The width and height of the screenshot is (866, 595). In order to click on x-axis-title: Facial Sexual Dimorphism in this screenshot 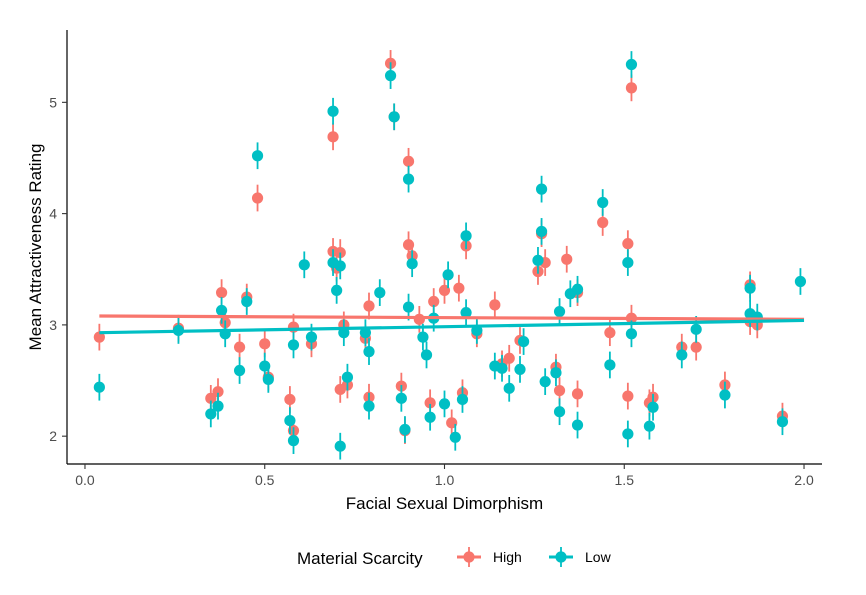, I will do `click(444, 503)`.